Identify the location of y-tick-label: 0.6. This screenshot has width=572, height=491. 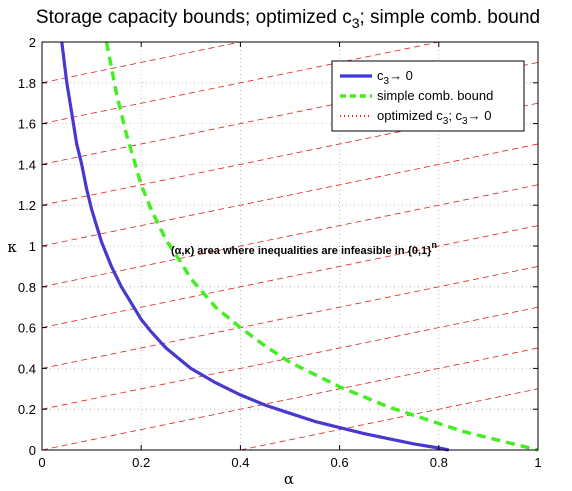
(27, 328).